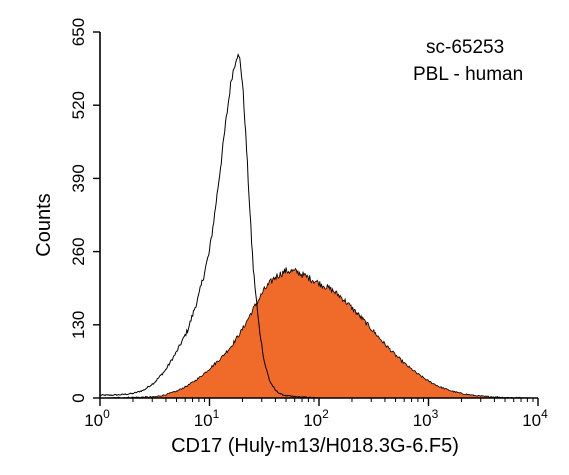 Image resolution: width=569 pixels, height=475 pixels. I want to click on y-tick-label: 390, so click(78, 178).